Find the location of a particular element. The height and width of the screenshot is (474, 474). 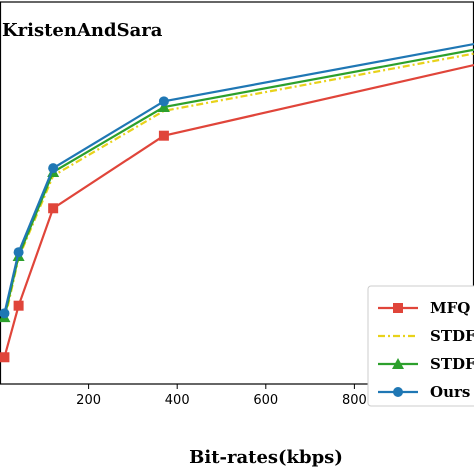

legend-marker-mfq is located at coordinates (398, 308).